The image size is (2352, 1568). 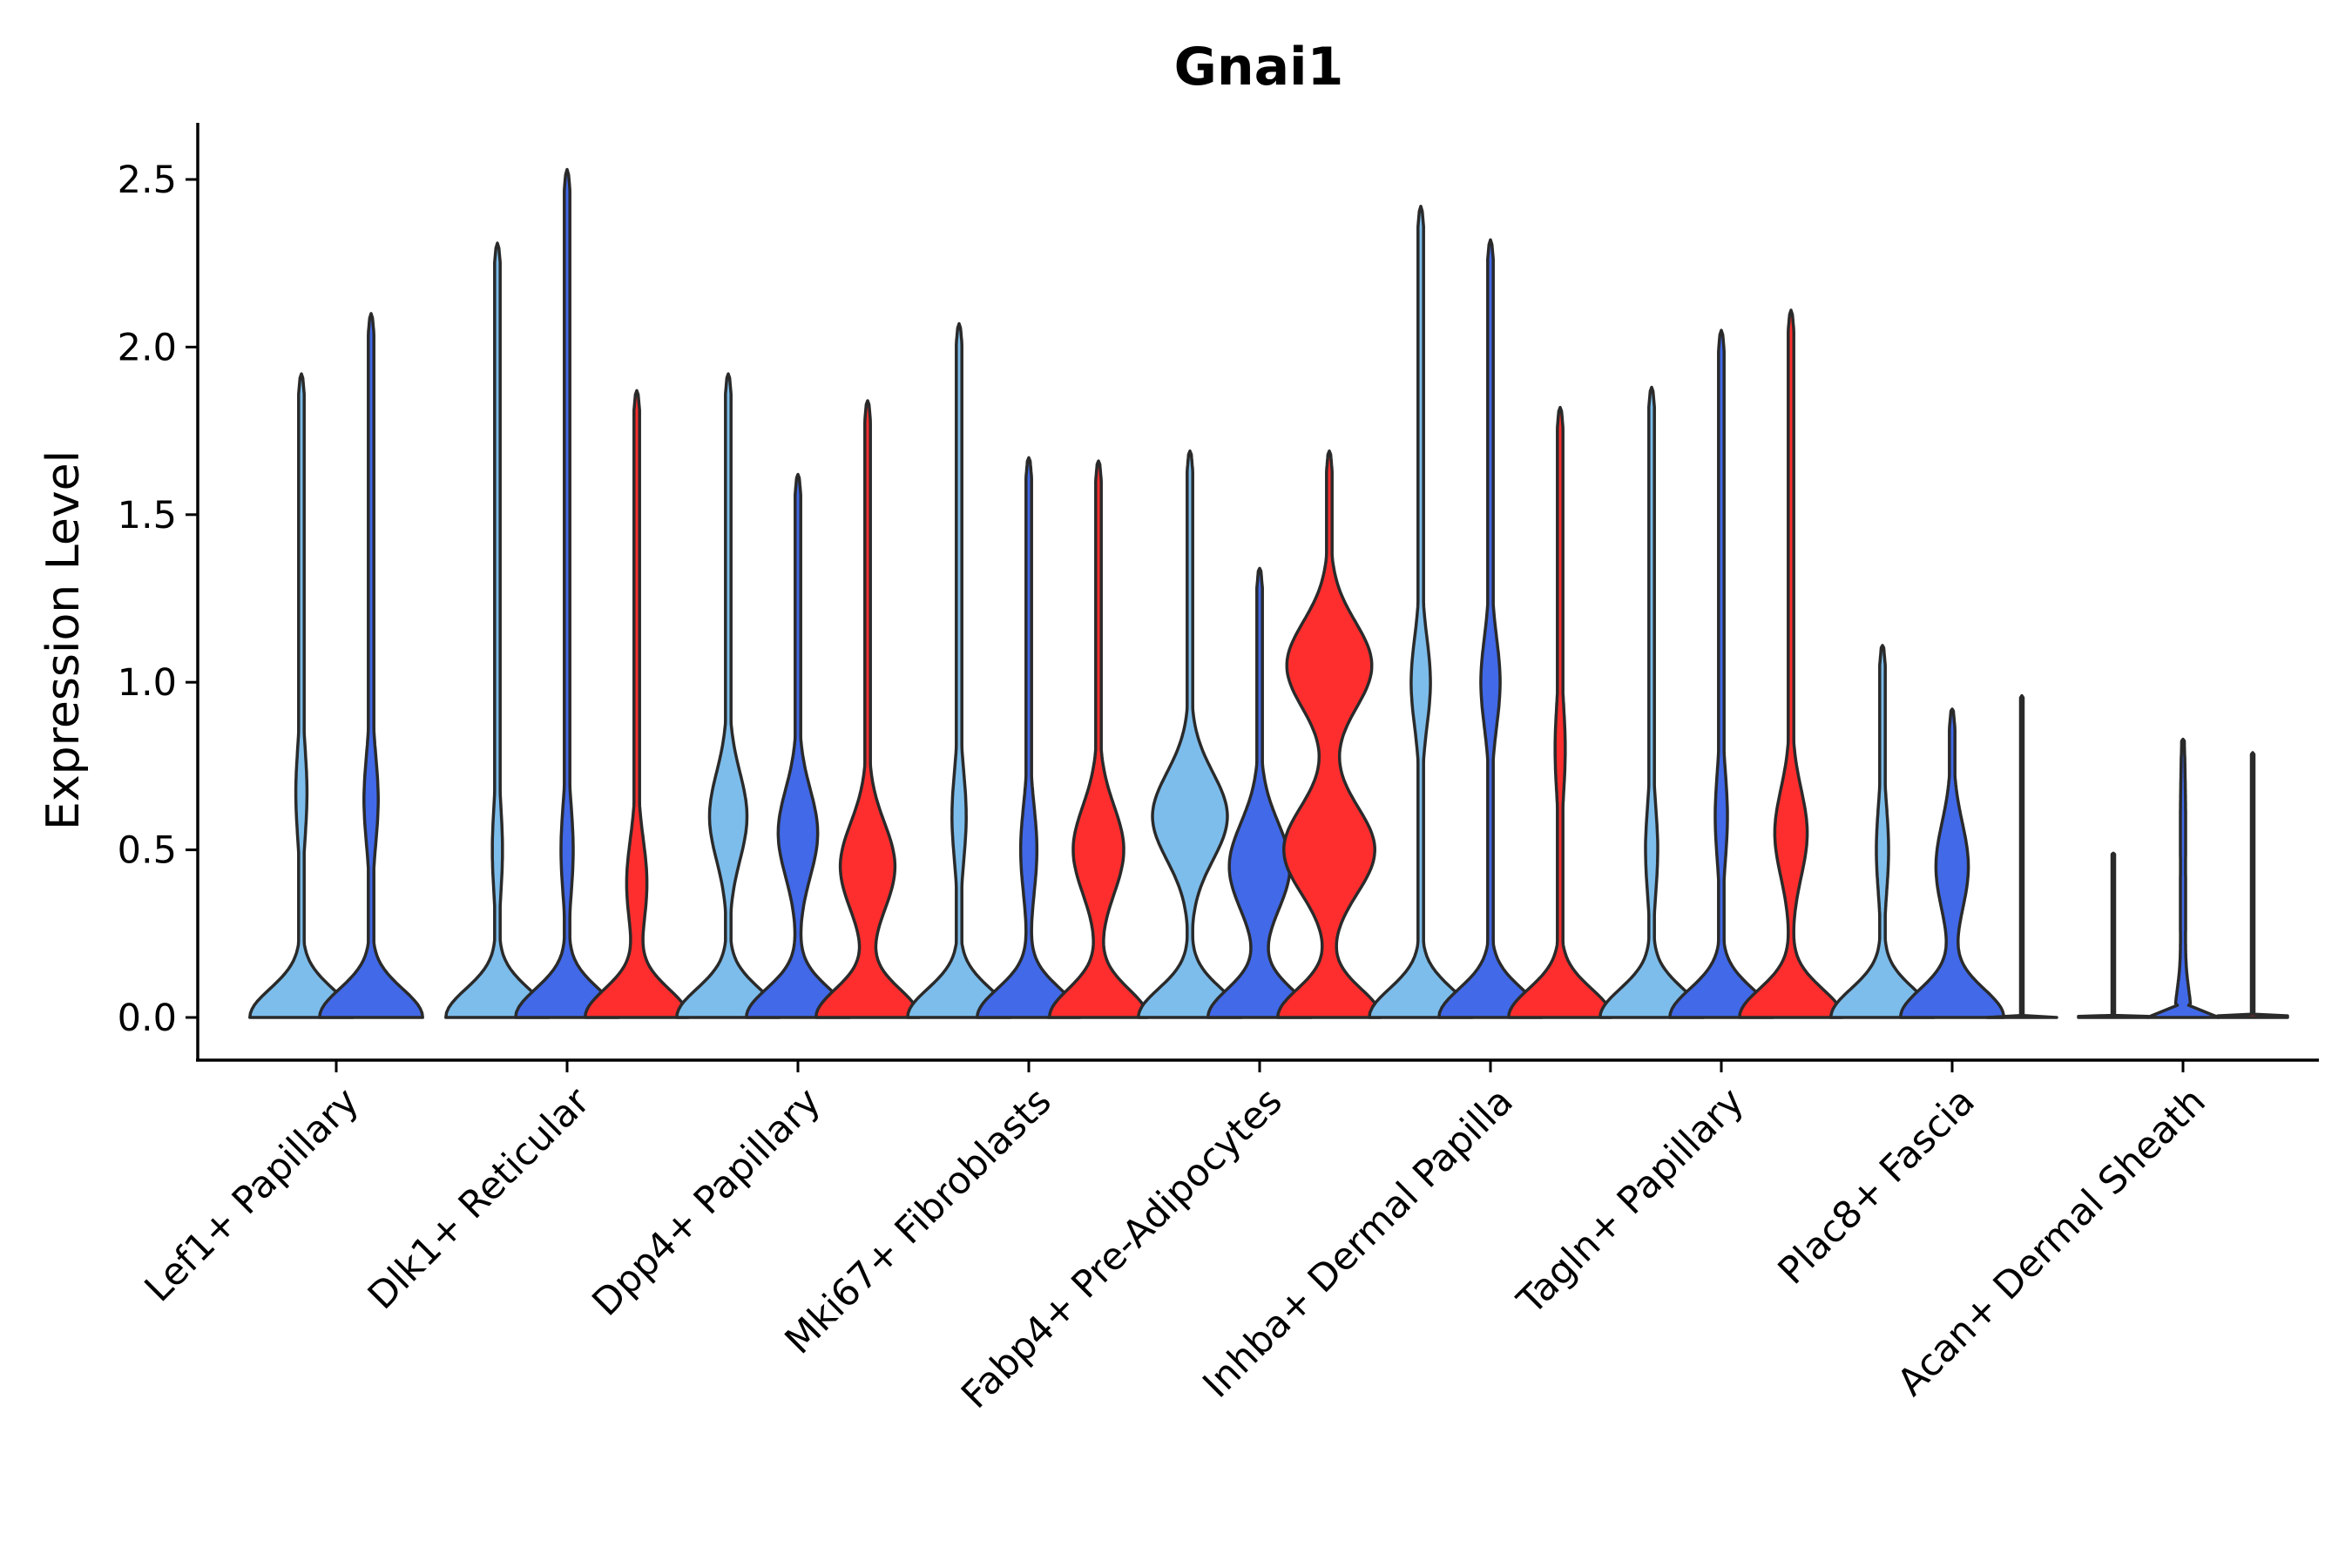 I want to click on violin-mki67-fibroblasts-s3, so click(x=1098, y=739).